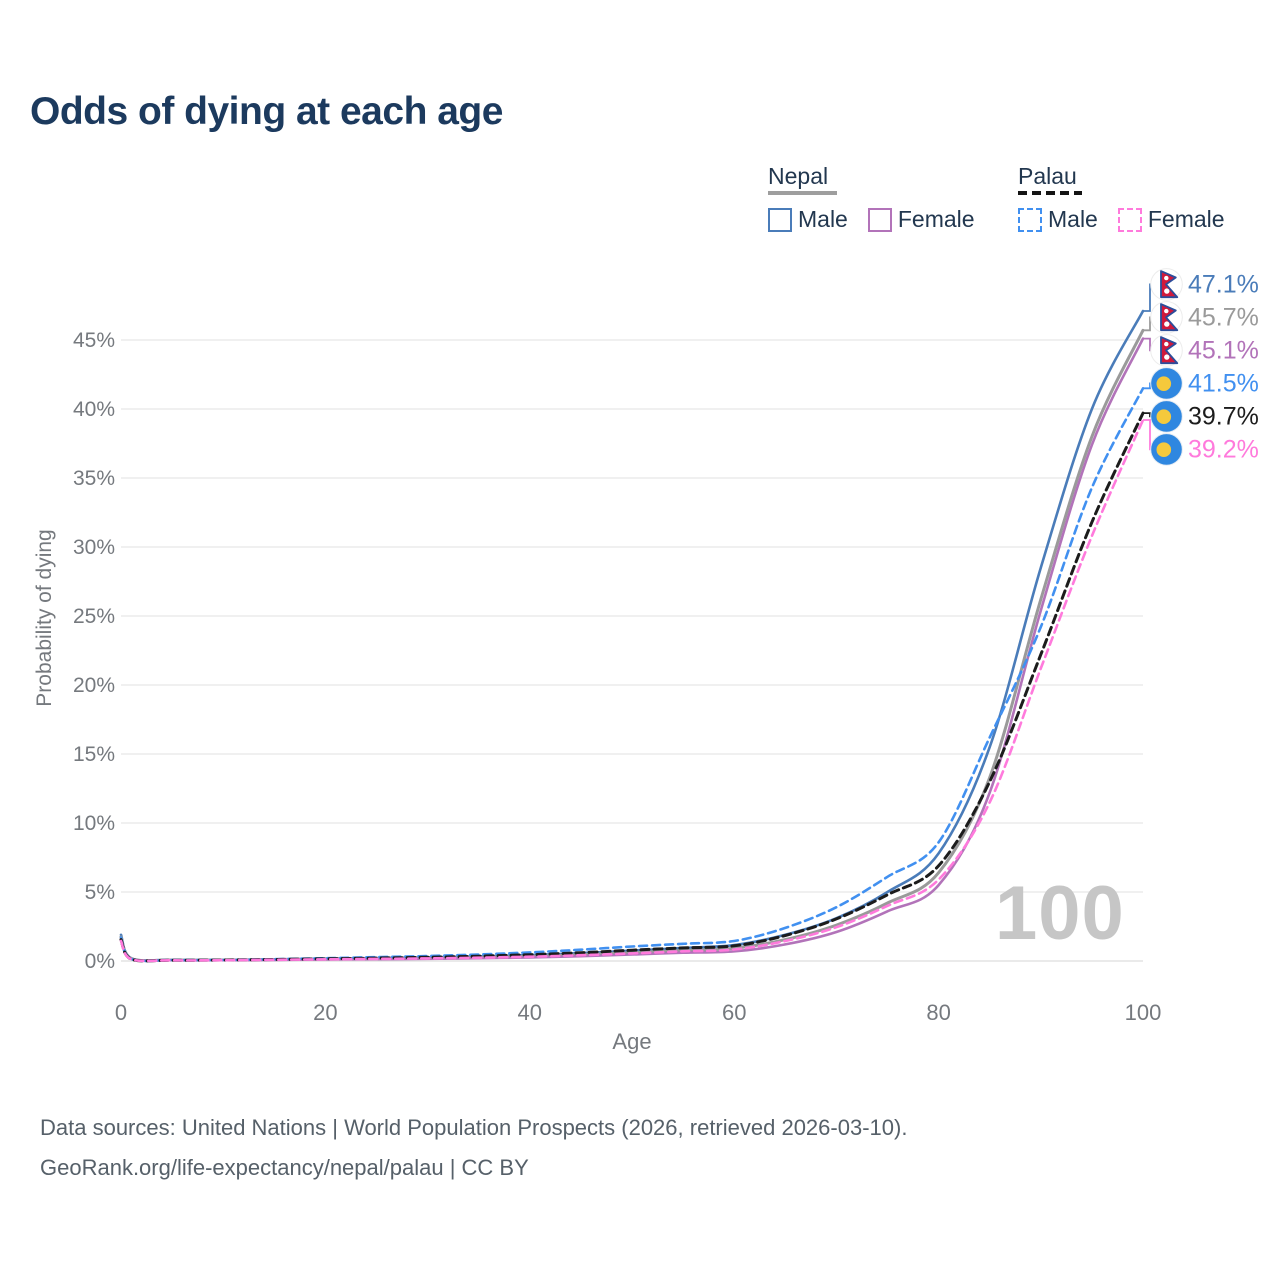 The width and height of the screenshot is (1280, 1280). I want to click on legend-item-nepal-female: Female, so click(921, 219).